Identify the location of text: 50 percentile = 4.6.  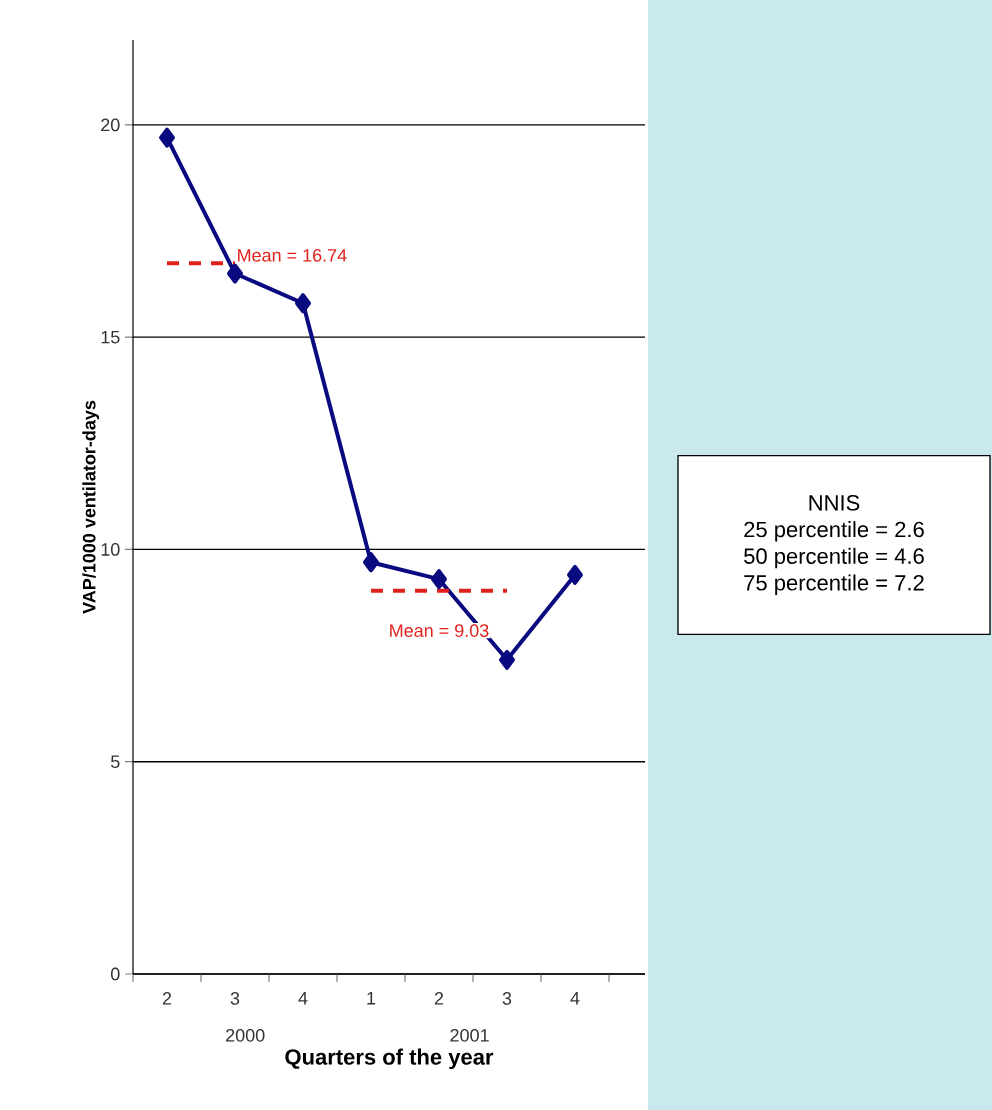
(834, 558).